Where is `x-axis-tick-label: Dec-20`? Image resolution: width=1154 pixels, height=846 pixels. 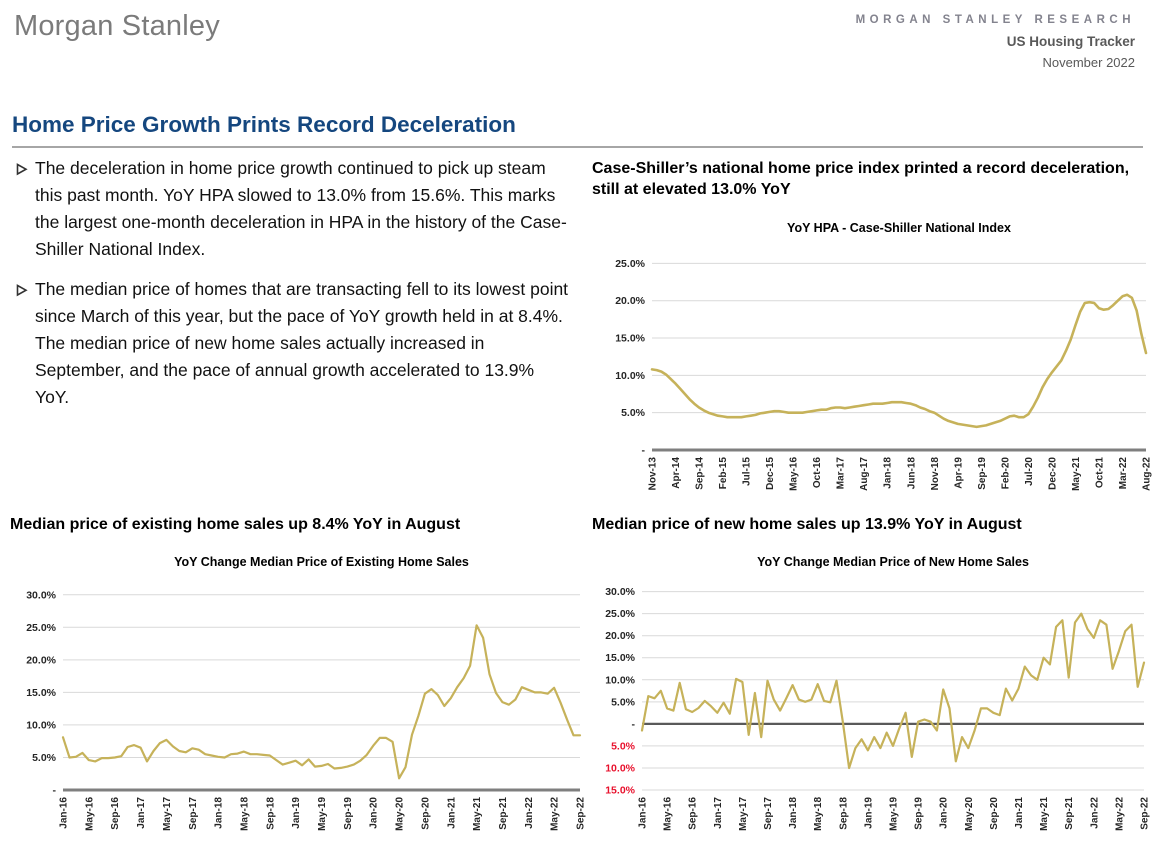 x-axis-tick-label: Dec-20 is located at coordinates (1052, 473).